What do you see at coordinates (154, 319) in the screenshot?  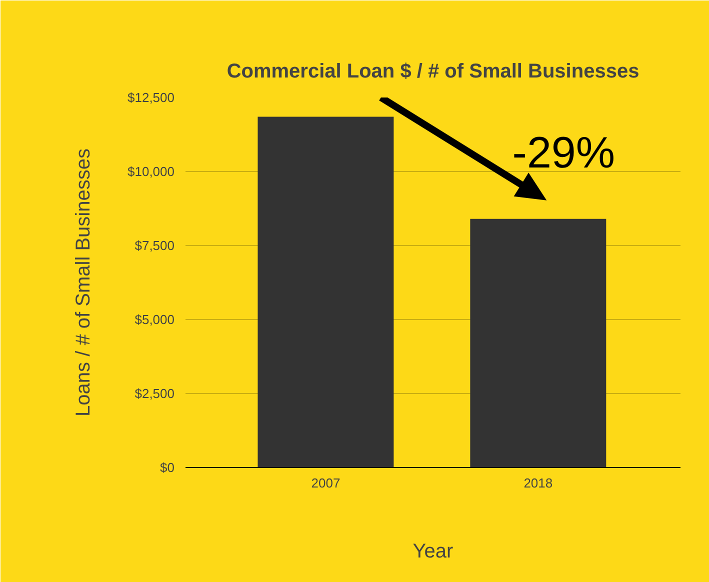 I see `y-tick-label: $5,000` at bounding box center [154, 319].